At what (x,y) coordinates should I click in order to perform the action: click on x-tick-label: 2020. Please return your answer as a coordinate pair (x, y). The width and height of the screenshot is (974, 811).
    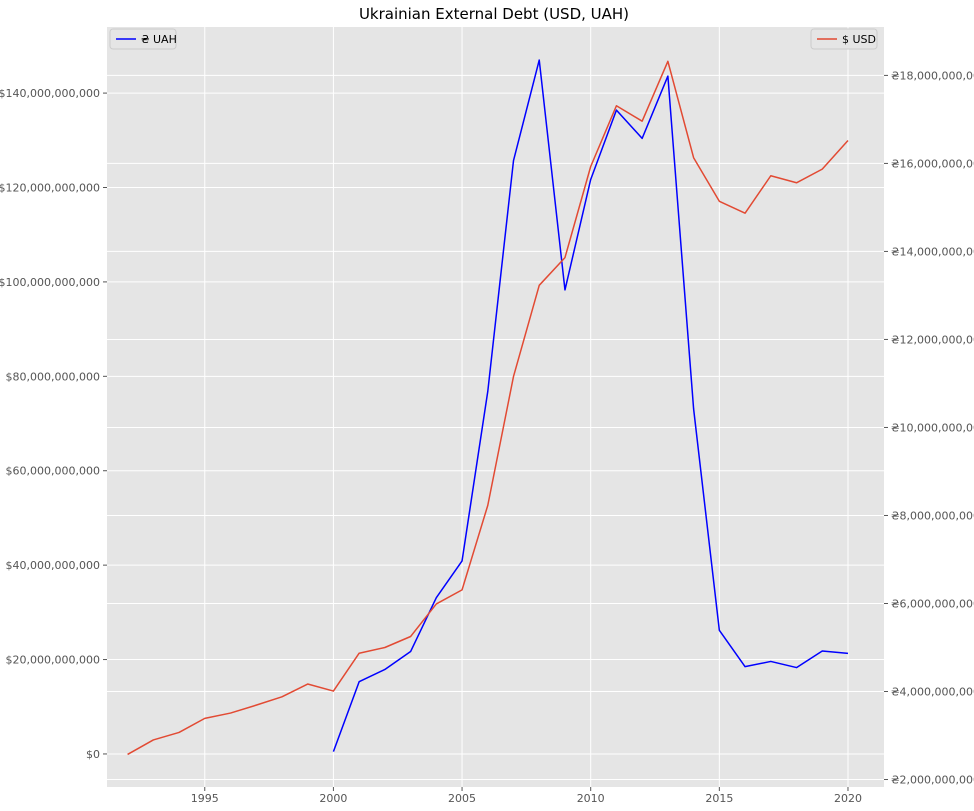
    Looking at the image, I should click on (848, 798).